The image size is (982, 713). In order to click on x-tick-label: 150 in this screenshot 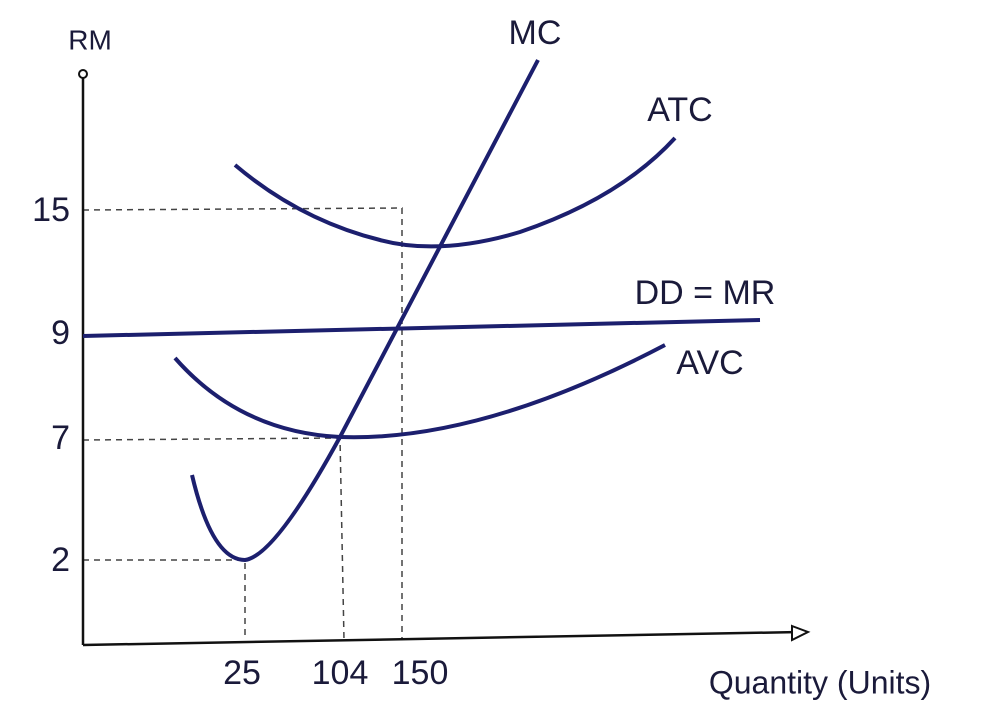, I will do `click(420, 673)`.